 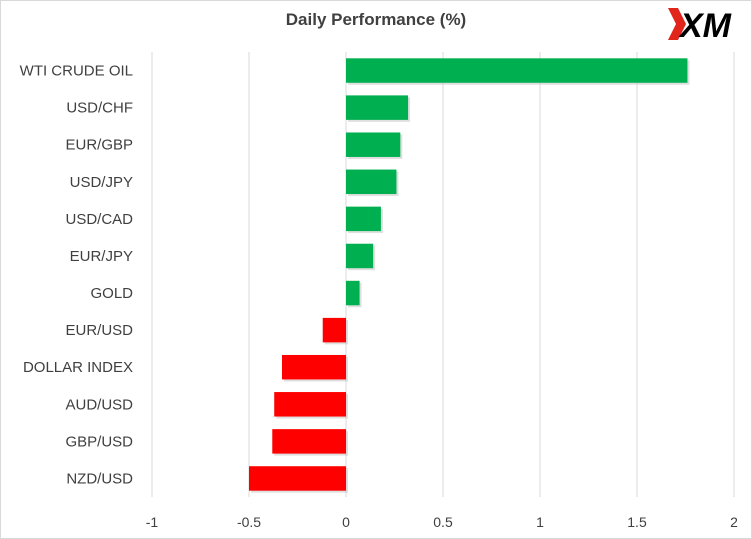 I want to click on category-label: NZD/USD, so click(x=99, y=478).